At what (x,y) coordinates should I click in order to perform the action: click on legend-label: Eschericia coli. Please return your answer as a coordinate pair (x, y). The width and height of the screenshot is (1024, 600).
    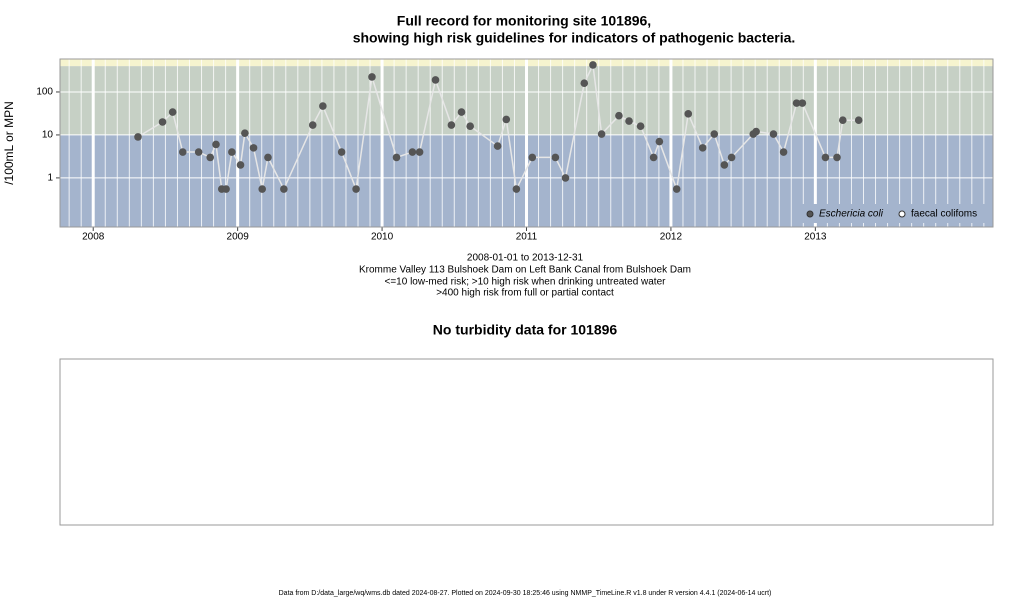
    Looking at the image, I should click on (851, 214).